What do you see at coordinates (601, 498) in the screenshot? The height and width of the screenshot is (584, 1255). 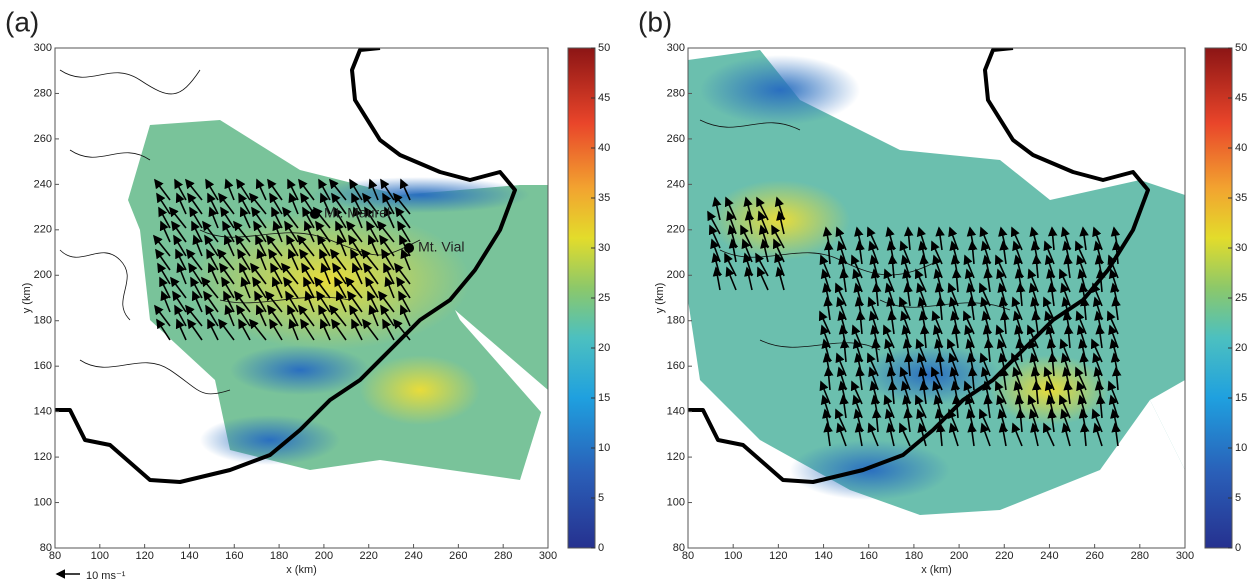 I see `colorbar-tick-label: 5` at bounding box center [601, 498].